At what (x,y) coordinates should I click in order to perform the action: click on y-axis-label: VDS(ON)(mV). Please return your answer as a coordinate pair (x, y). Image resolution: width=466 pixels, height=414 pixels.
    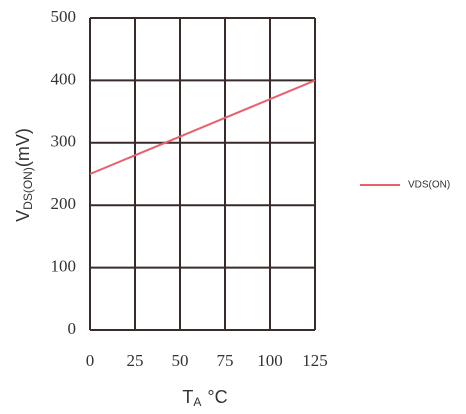
    Looking at the image, I should click on (24, 175).